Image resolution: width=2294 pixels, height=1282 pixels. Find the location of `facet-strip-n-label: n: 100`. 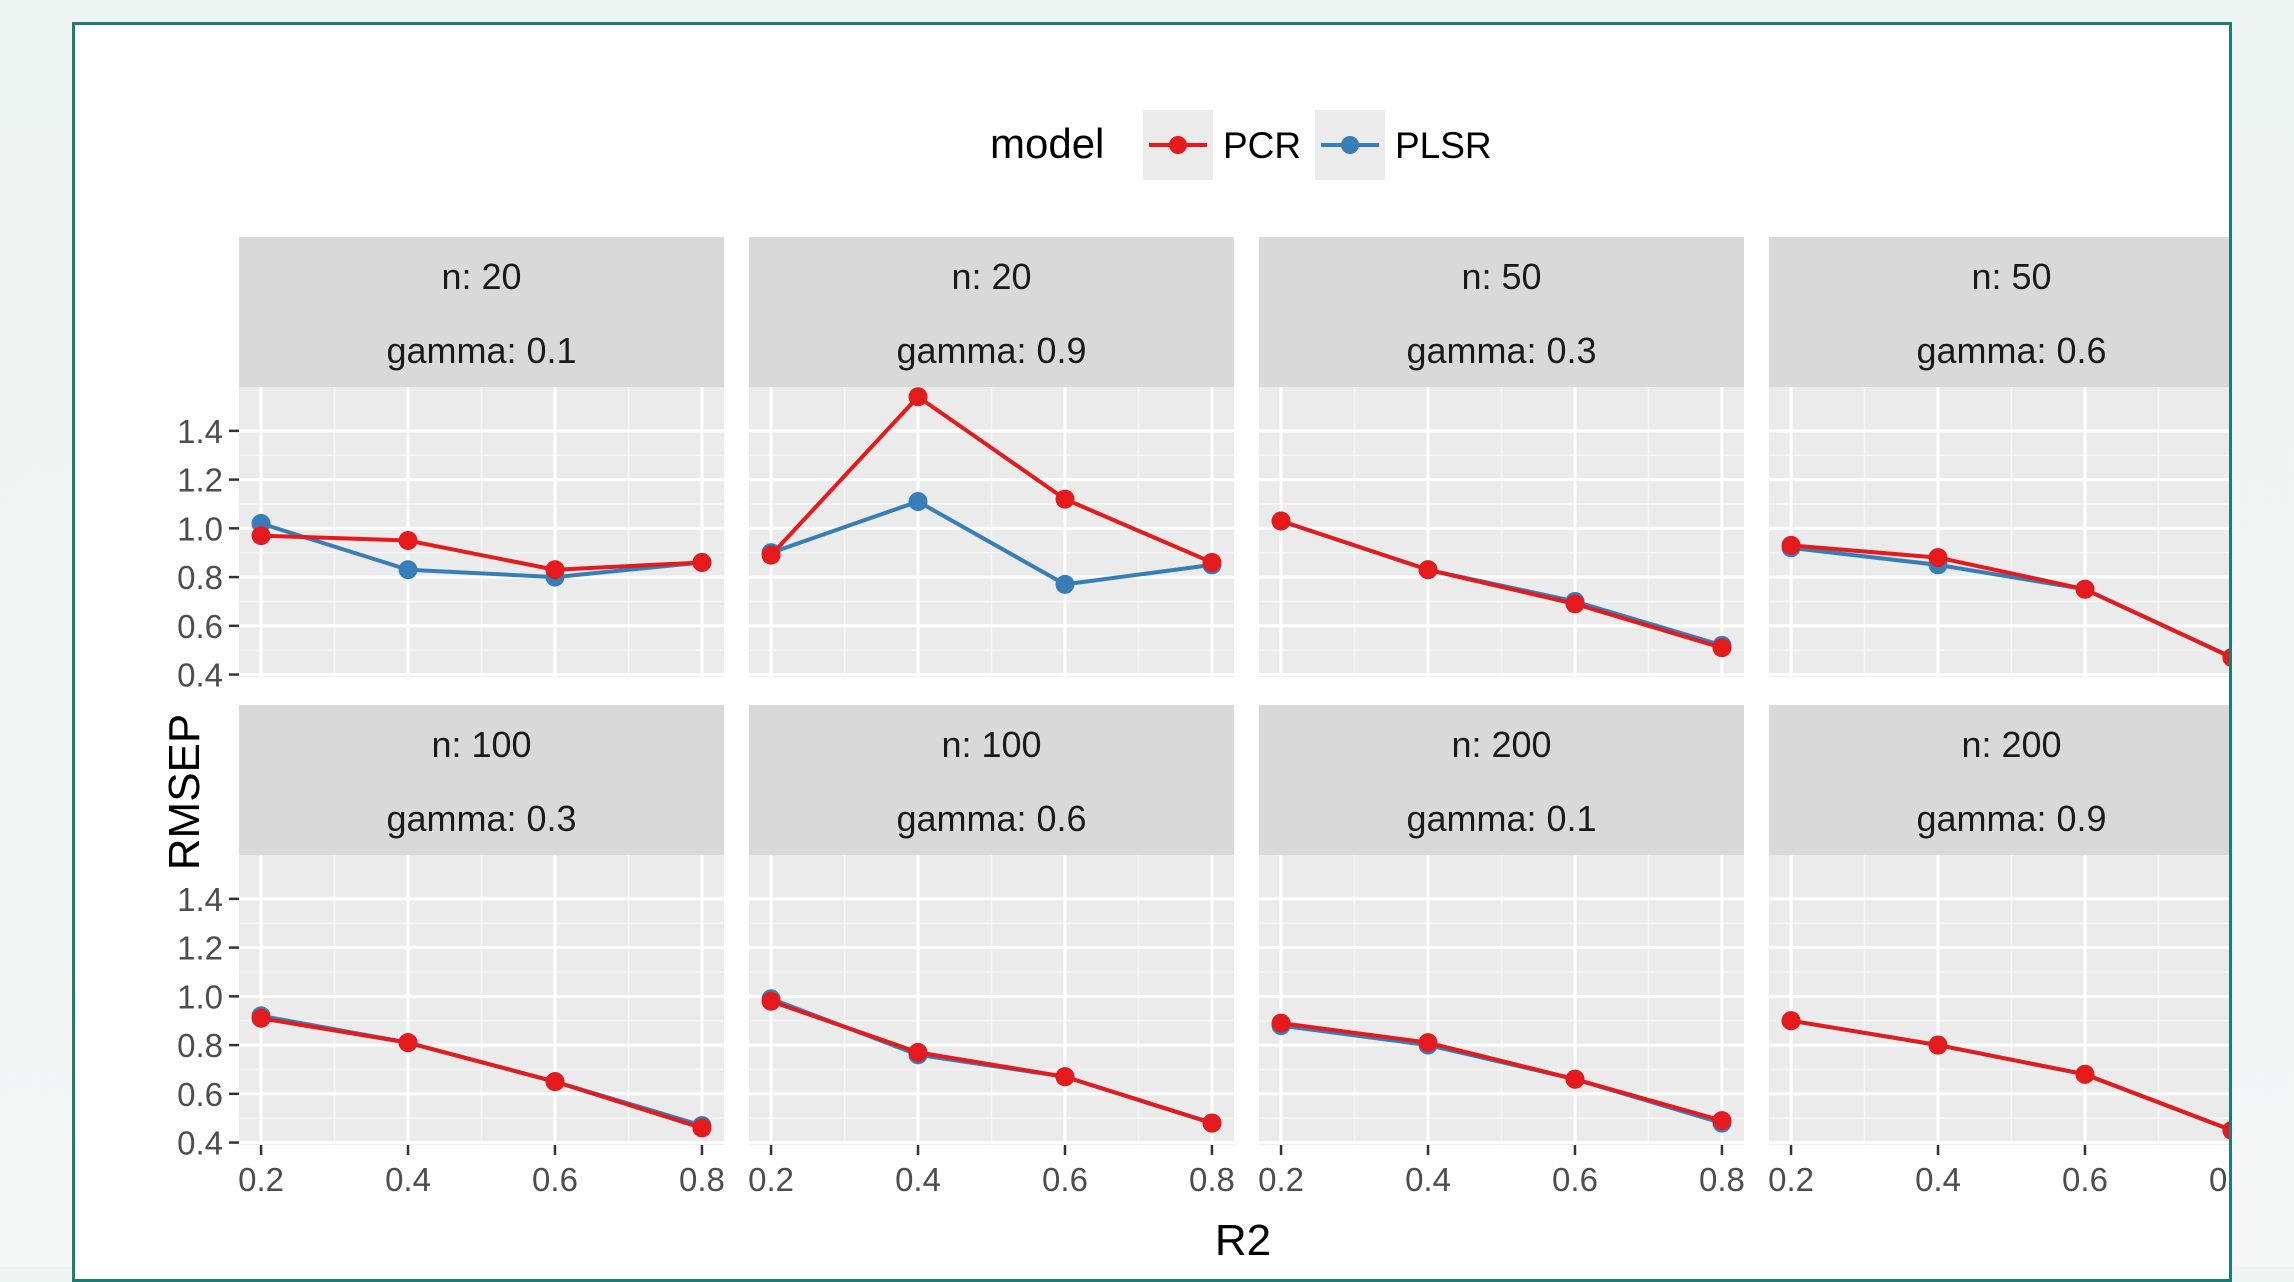

facet-strip-n-label: n: 100 is located at coordinates (481, 744).